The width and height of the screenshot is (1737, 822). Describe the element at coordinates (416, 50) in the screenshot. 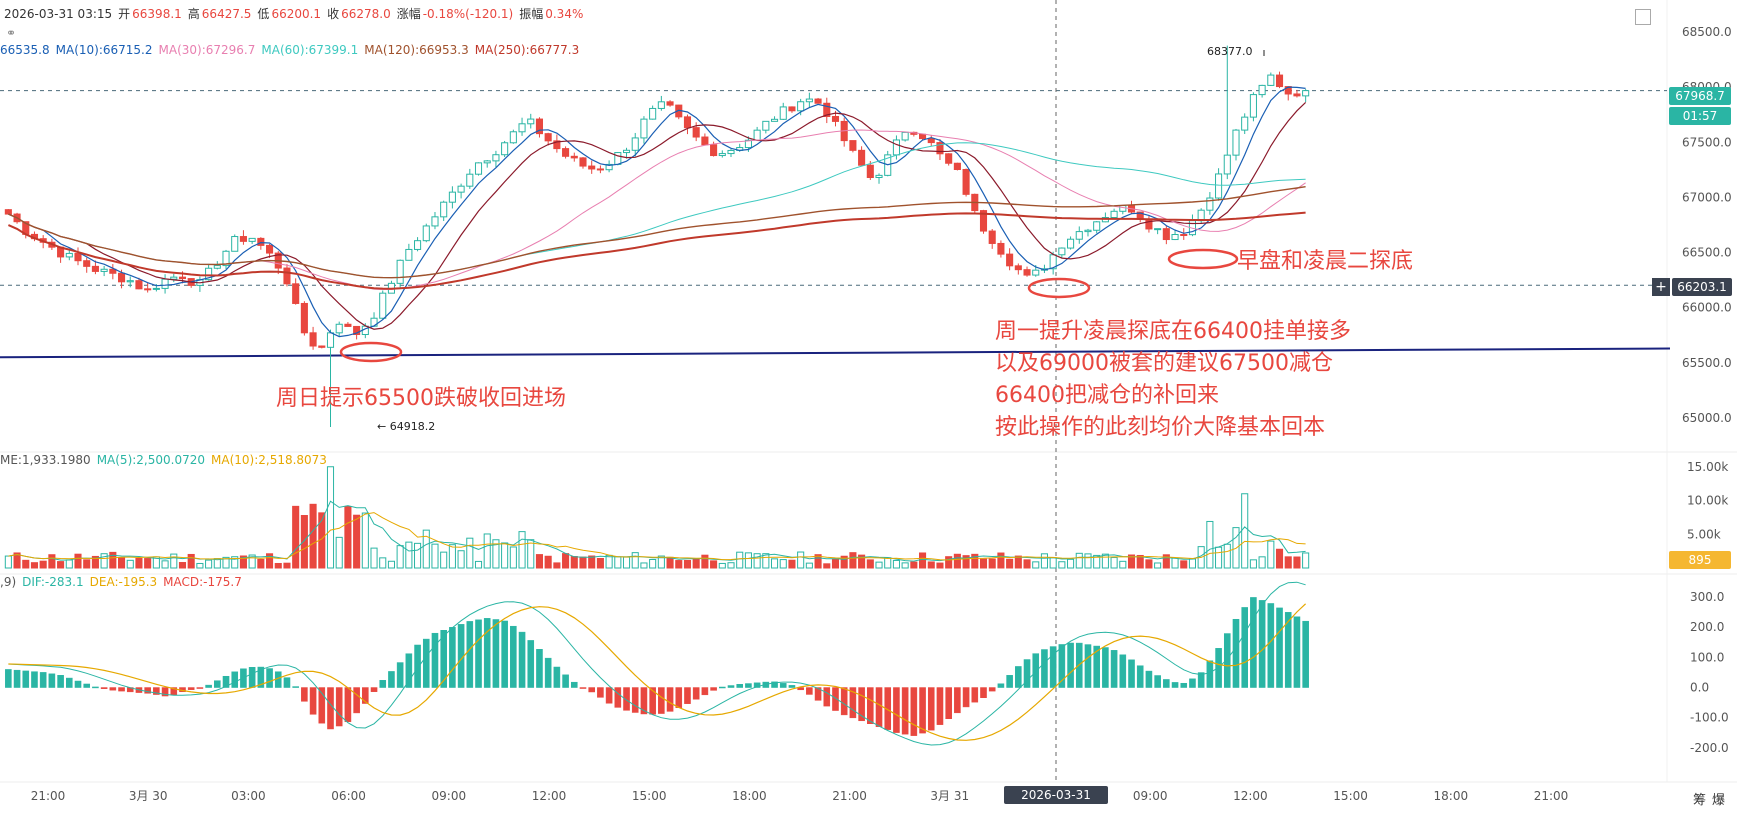

I see `legend-entry: MA(120):66953.3` at that location.